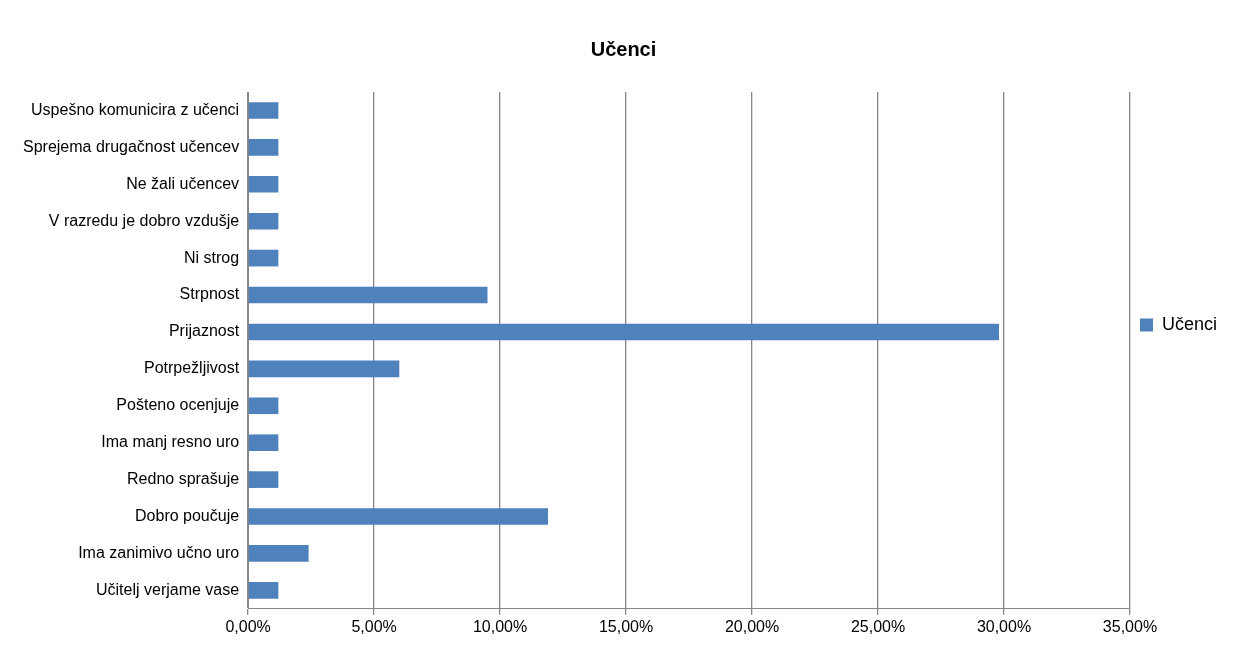 Image resolution: width=1237 pixels, height=650 pixels. Describe the element at coordinates (135, 109) in the screenshot. I see `y-tick-label: Uspešno komunicira z učenci` at that location.